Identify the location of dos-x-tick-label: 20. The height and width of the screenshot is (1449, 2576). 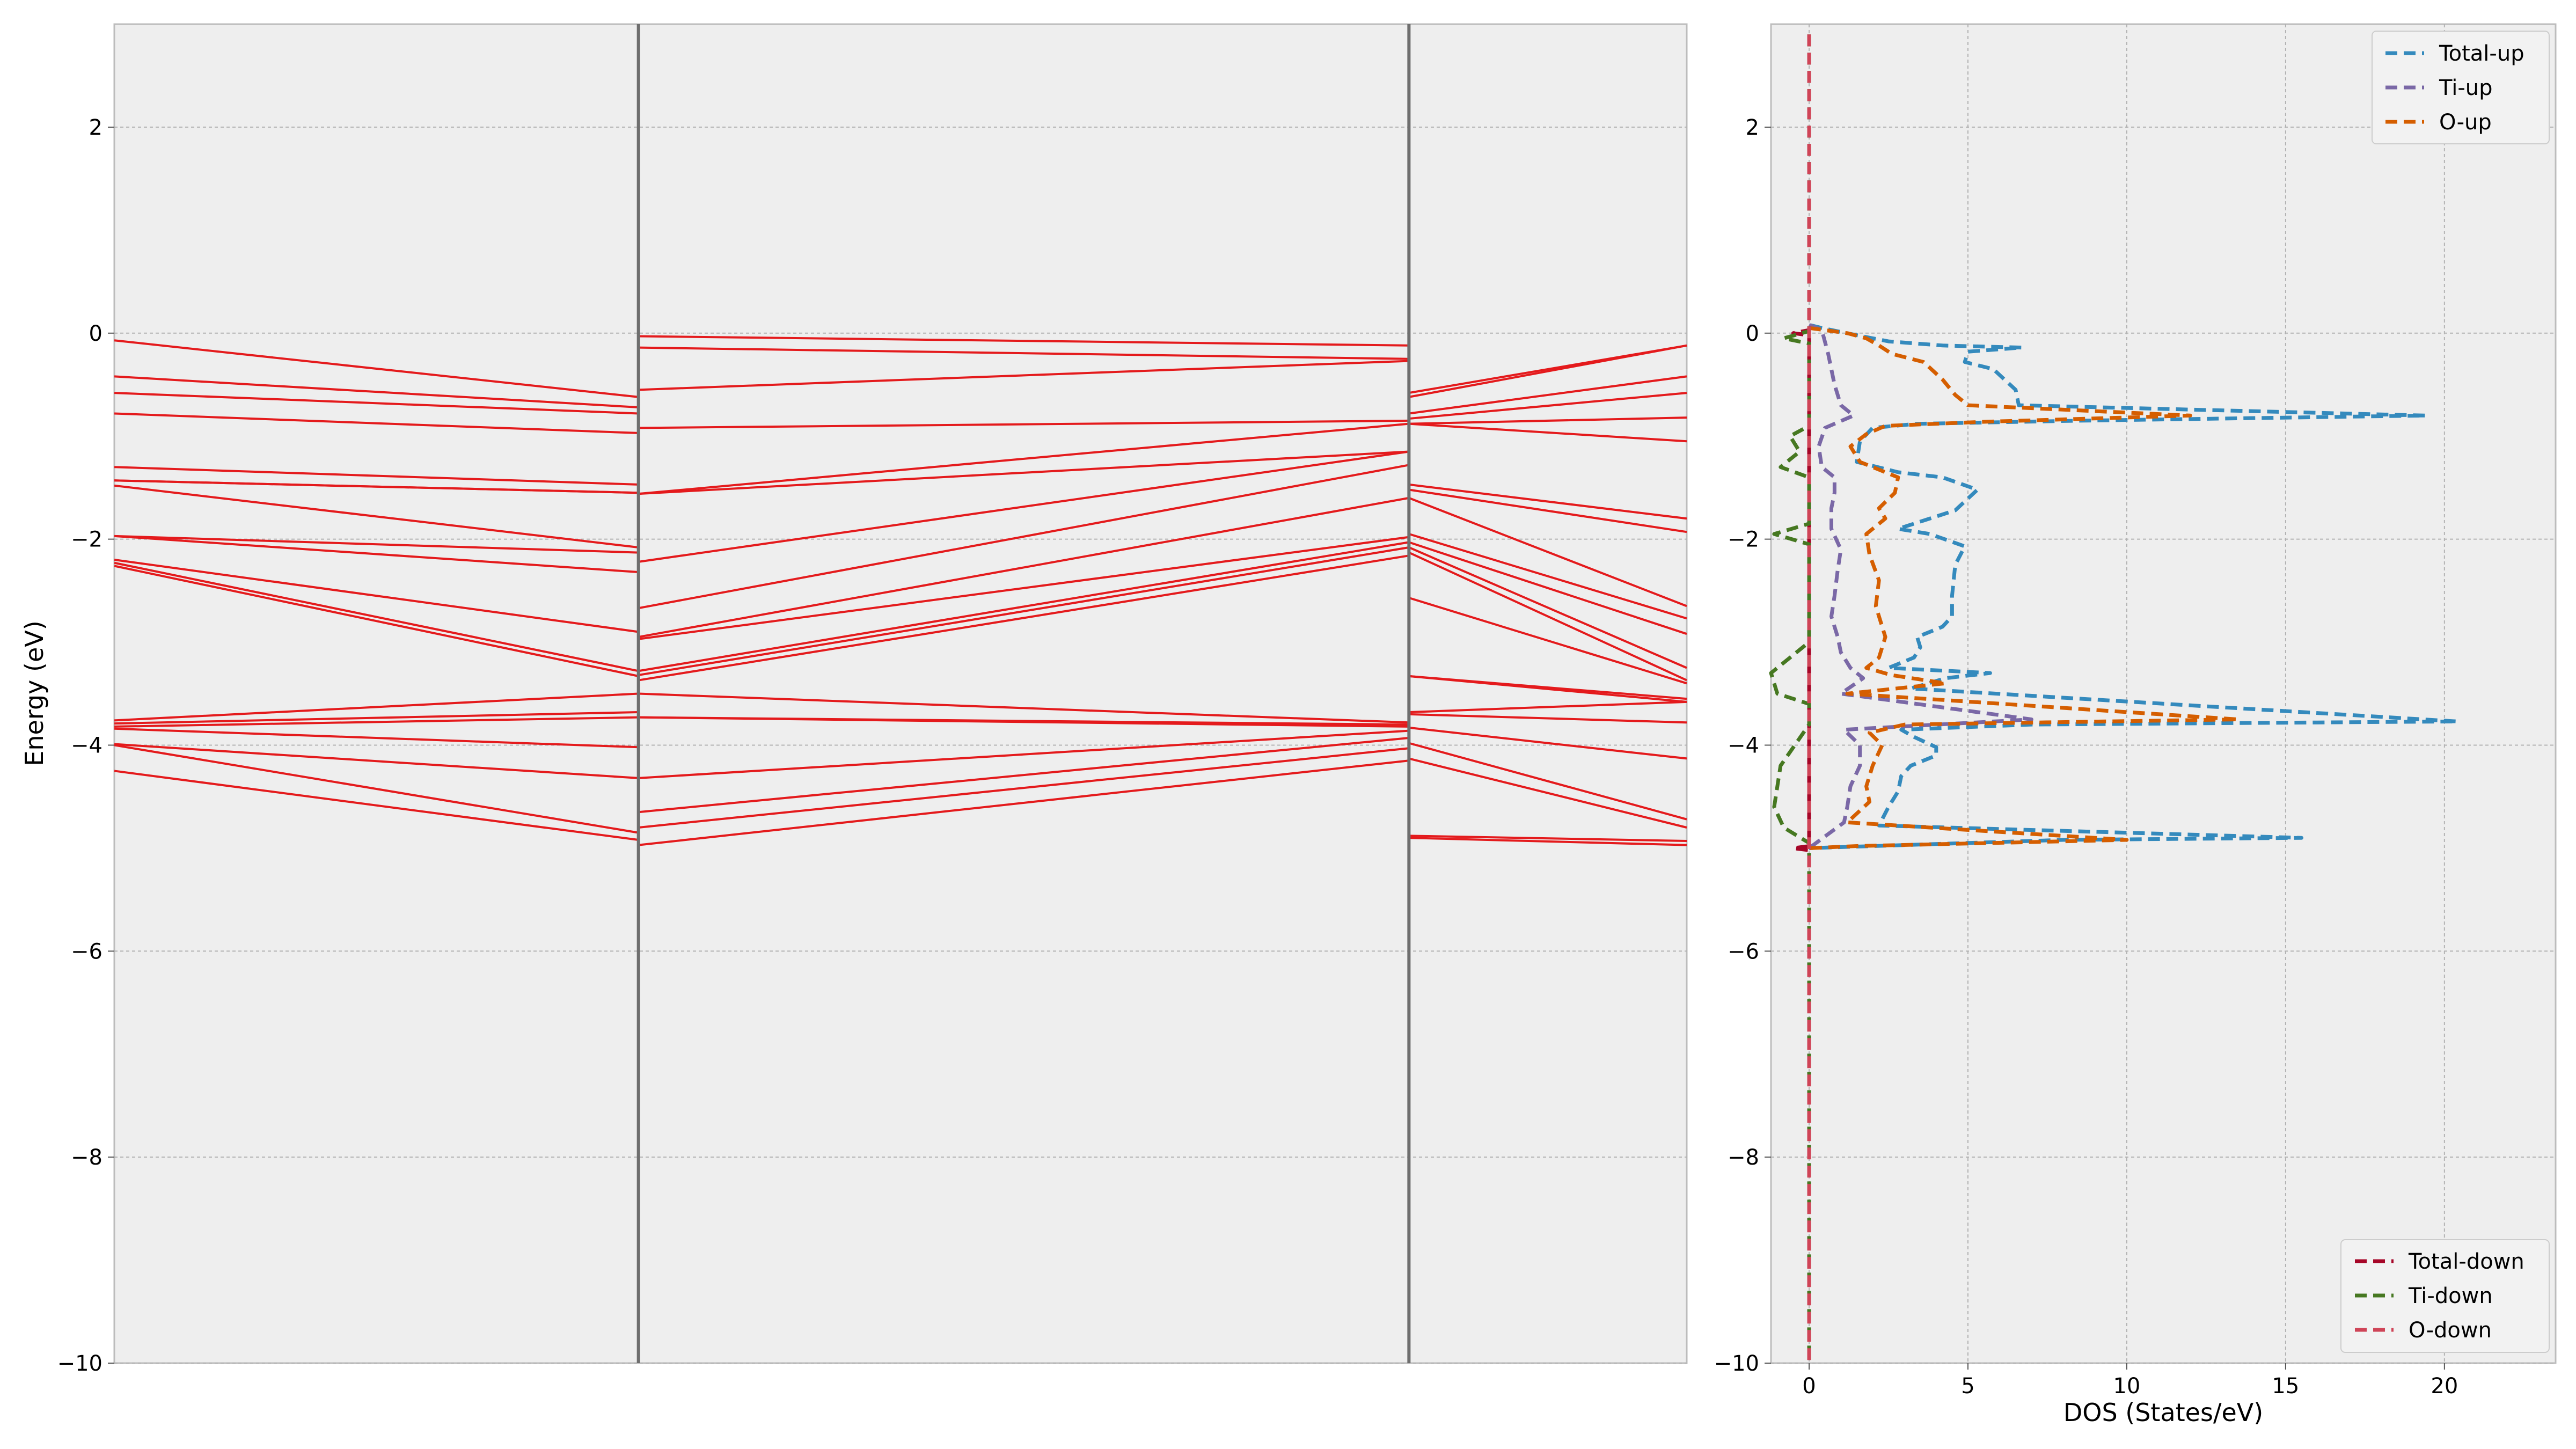
(2444, 1386).